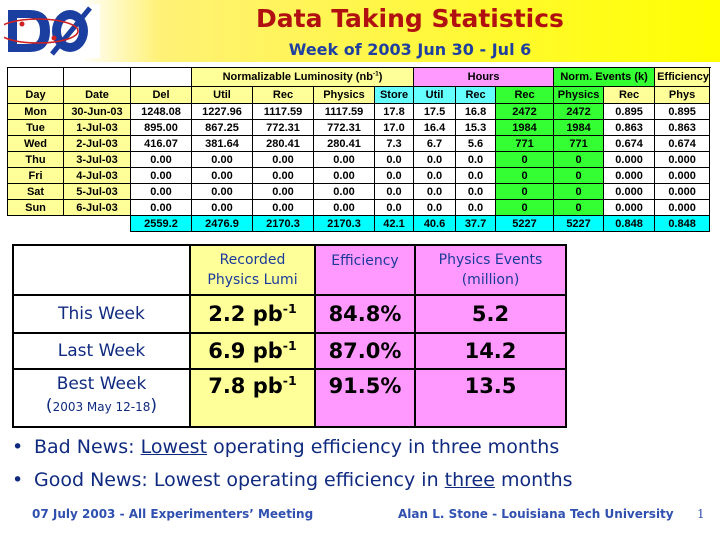 This screenshot has width=720, height=540. I want to click on col-header-day: Day, so click(35, 95).